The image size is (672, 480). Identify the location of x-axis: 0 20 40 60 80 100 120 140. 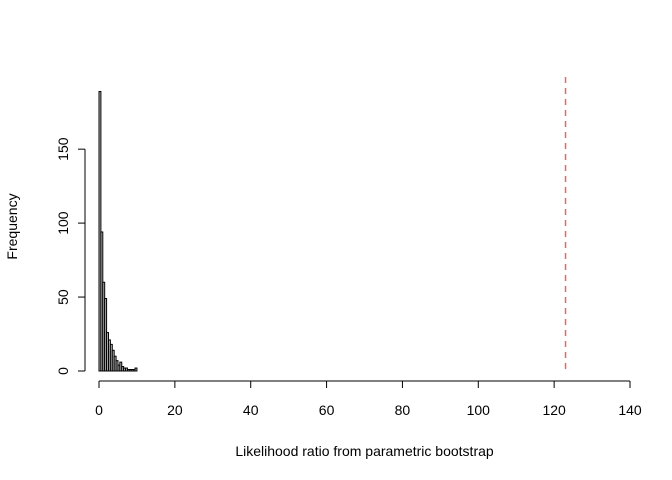
(368, 399).